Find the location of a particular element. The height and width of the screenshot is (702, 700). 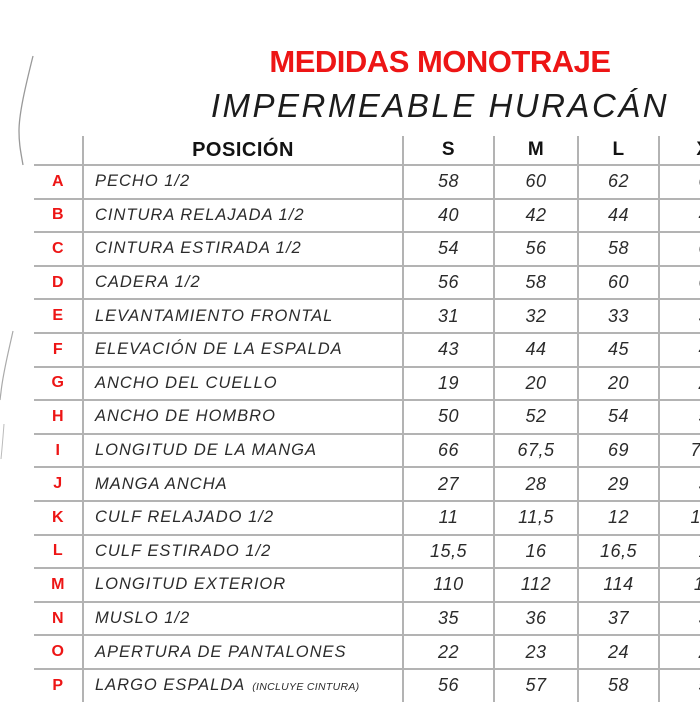

table-row: C CINTURA ESTIRADA 1/2 54 56 58 60 is located at coordinates (367, 248).